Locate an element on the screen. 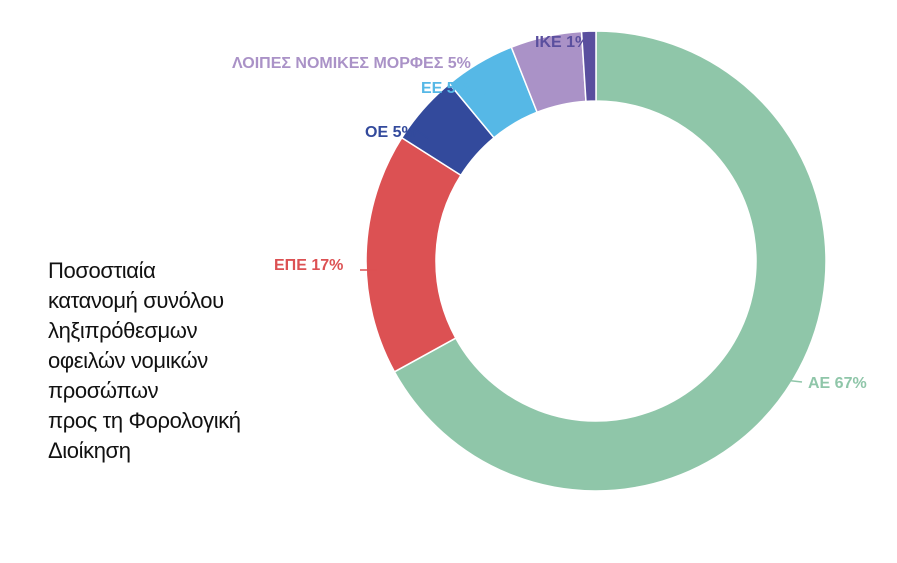 This screenshot has height=563, width=897. slice-label-4: ΕΕ 5% is located at coordinates (445, 88).